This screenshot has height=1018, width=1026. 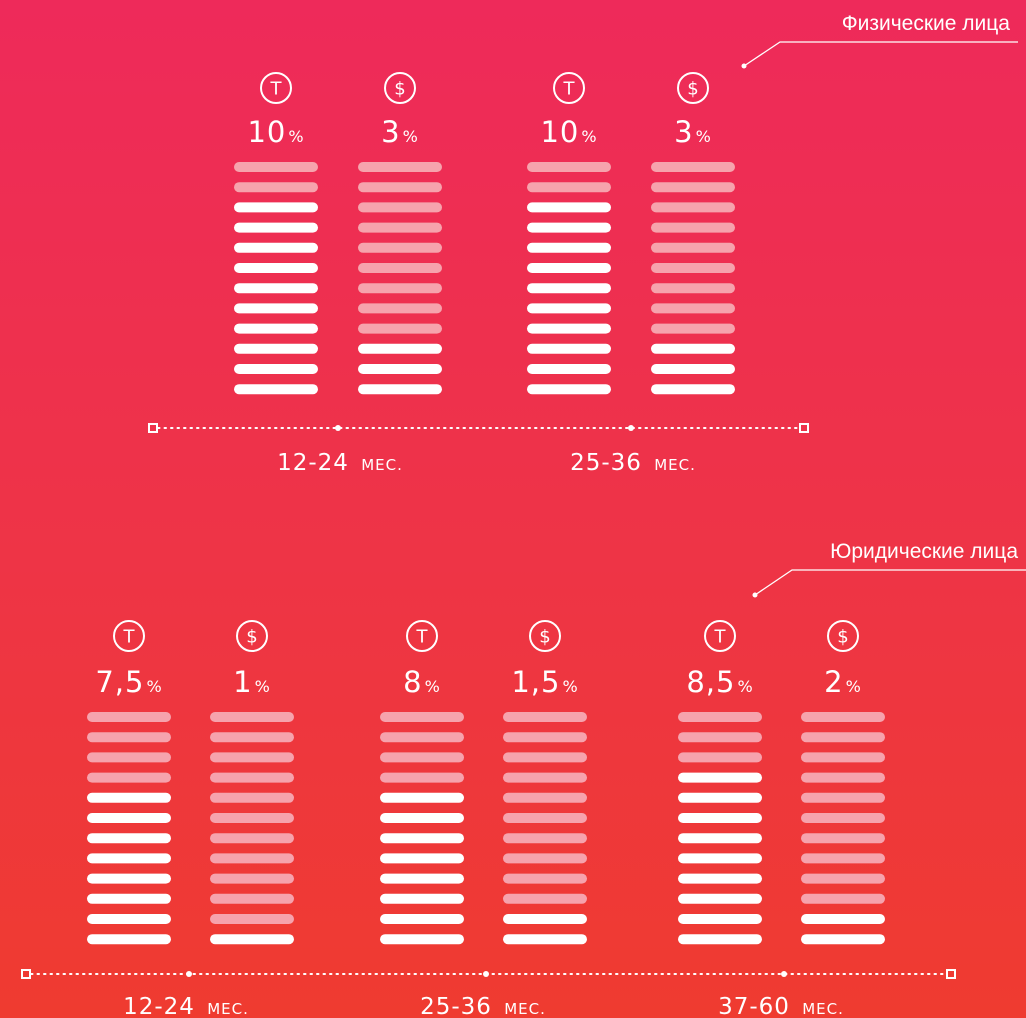 I want to click on bar-tenge-12-24: Т 7,5%, so click(x=129, y=782).